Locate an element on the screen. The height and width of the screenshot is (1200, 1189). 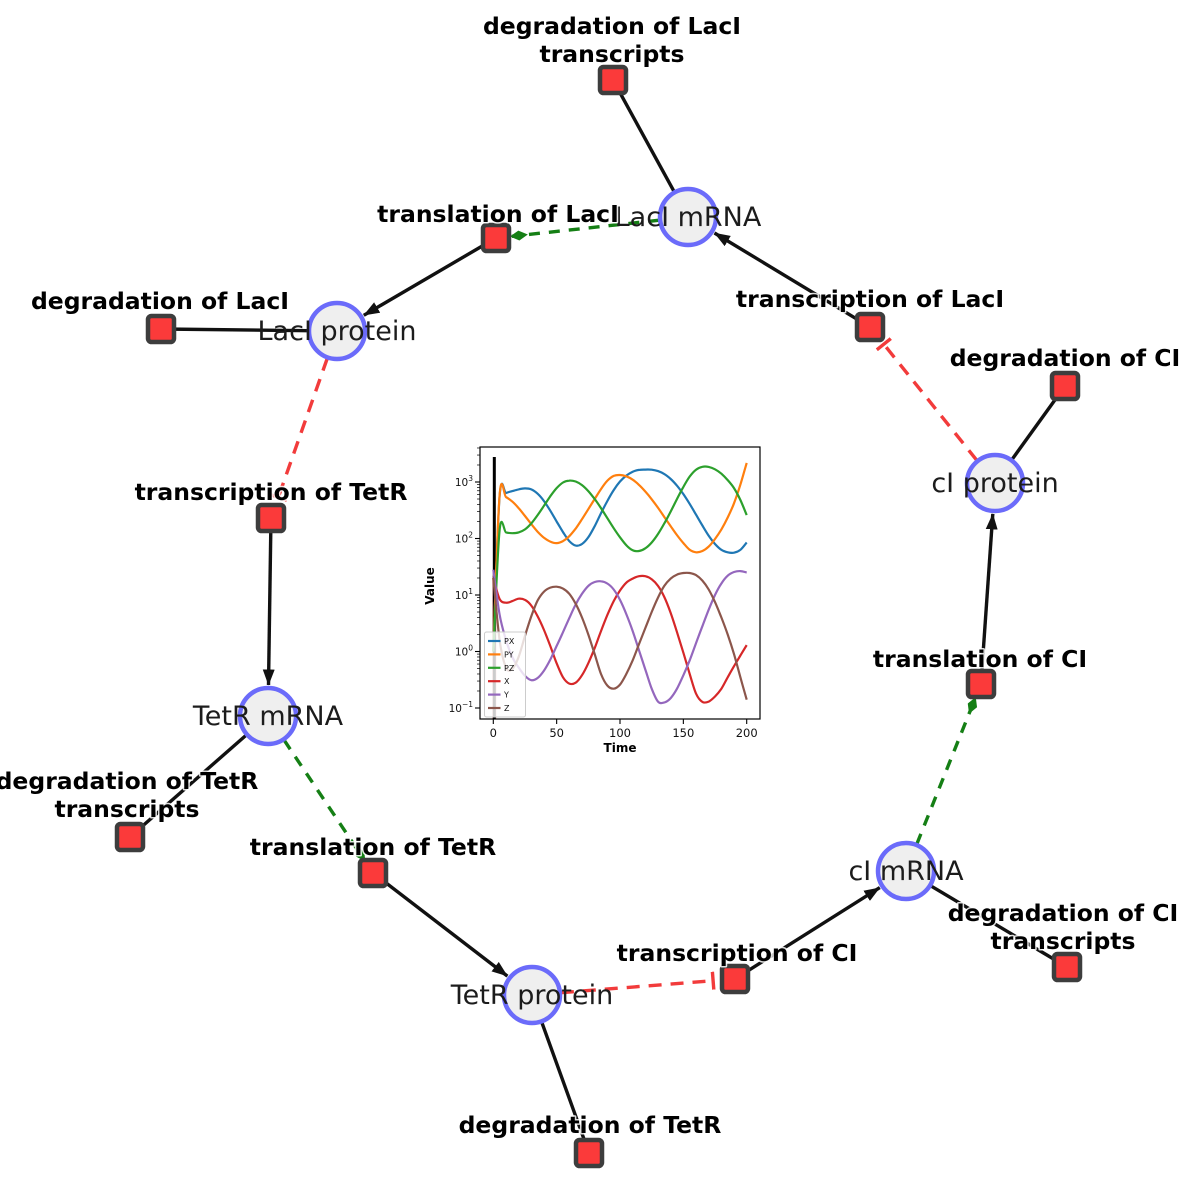
series-line-PZ is located at coordinates (620, 558).